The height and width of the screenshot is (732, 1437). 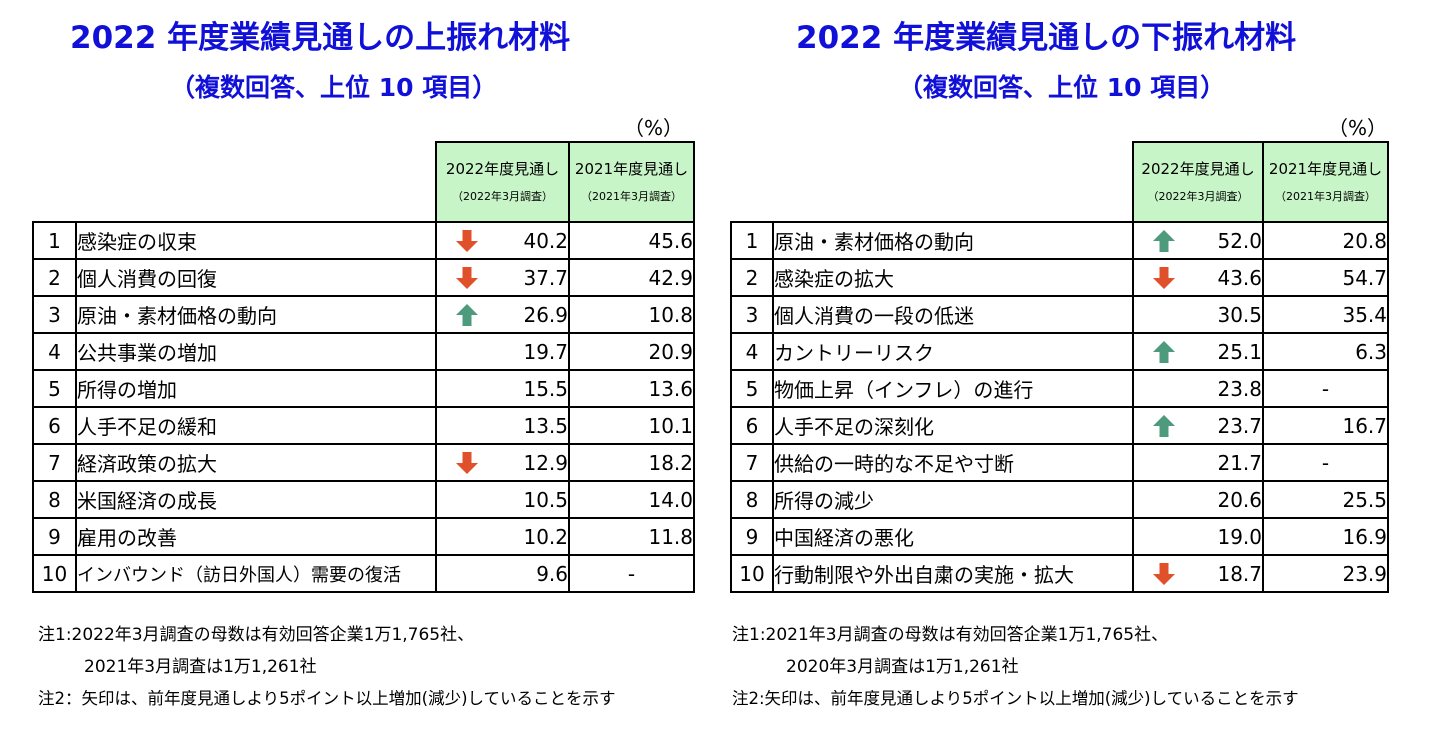 What do you see at coordinates (752, 351) in the screenshot?
I see `rank-cell: 4` at bounding box center [752, 351].